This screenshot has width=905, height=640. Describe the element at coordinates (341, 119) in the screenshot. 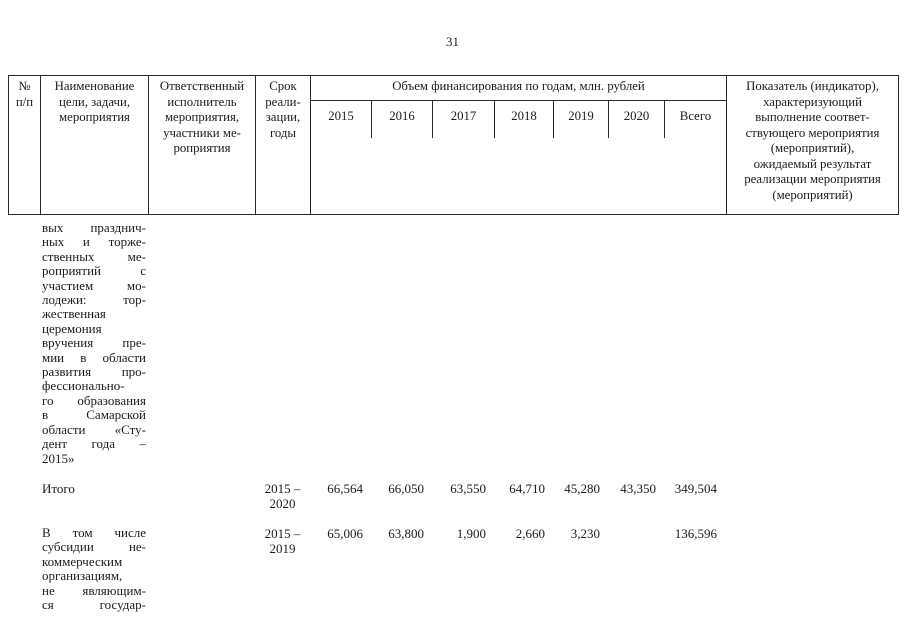

I see `year-header-2015: 2015` at that location.